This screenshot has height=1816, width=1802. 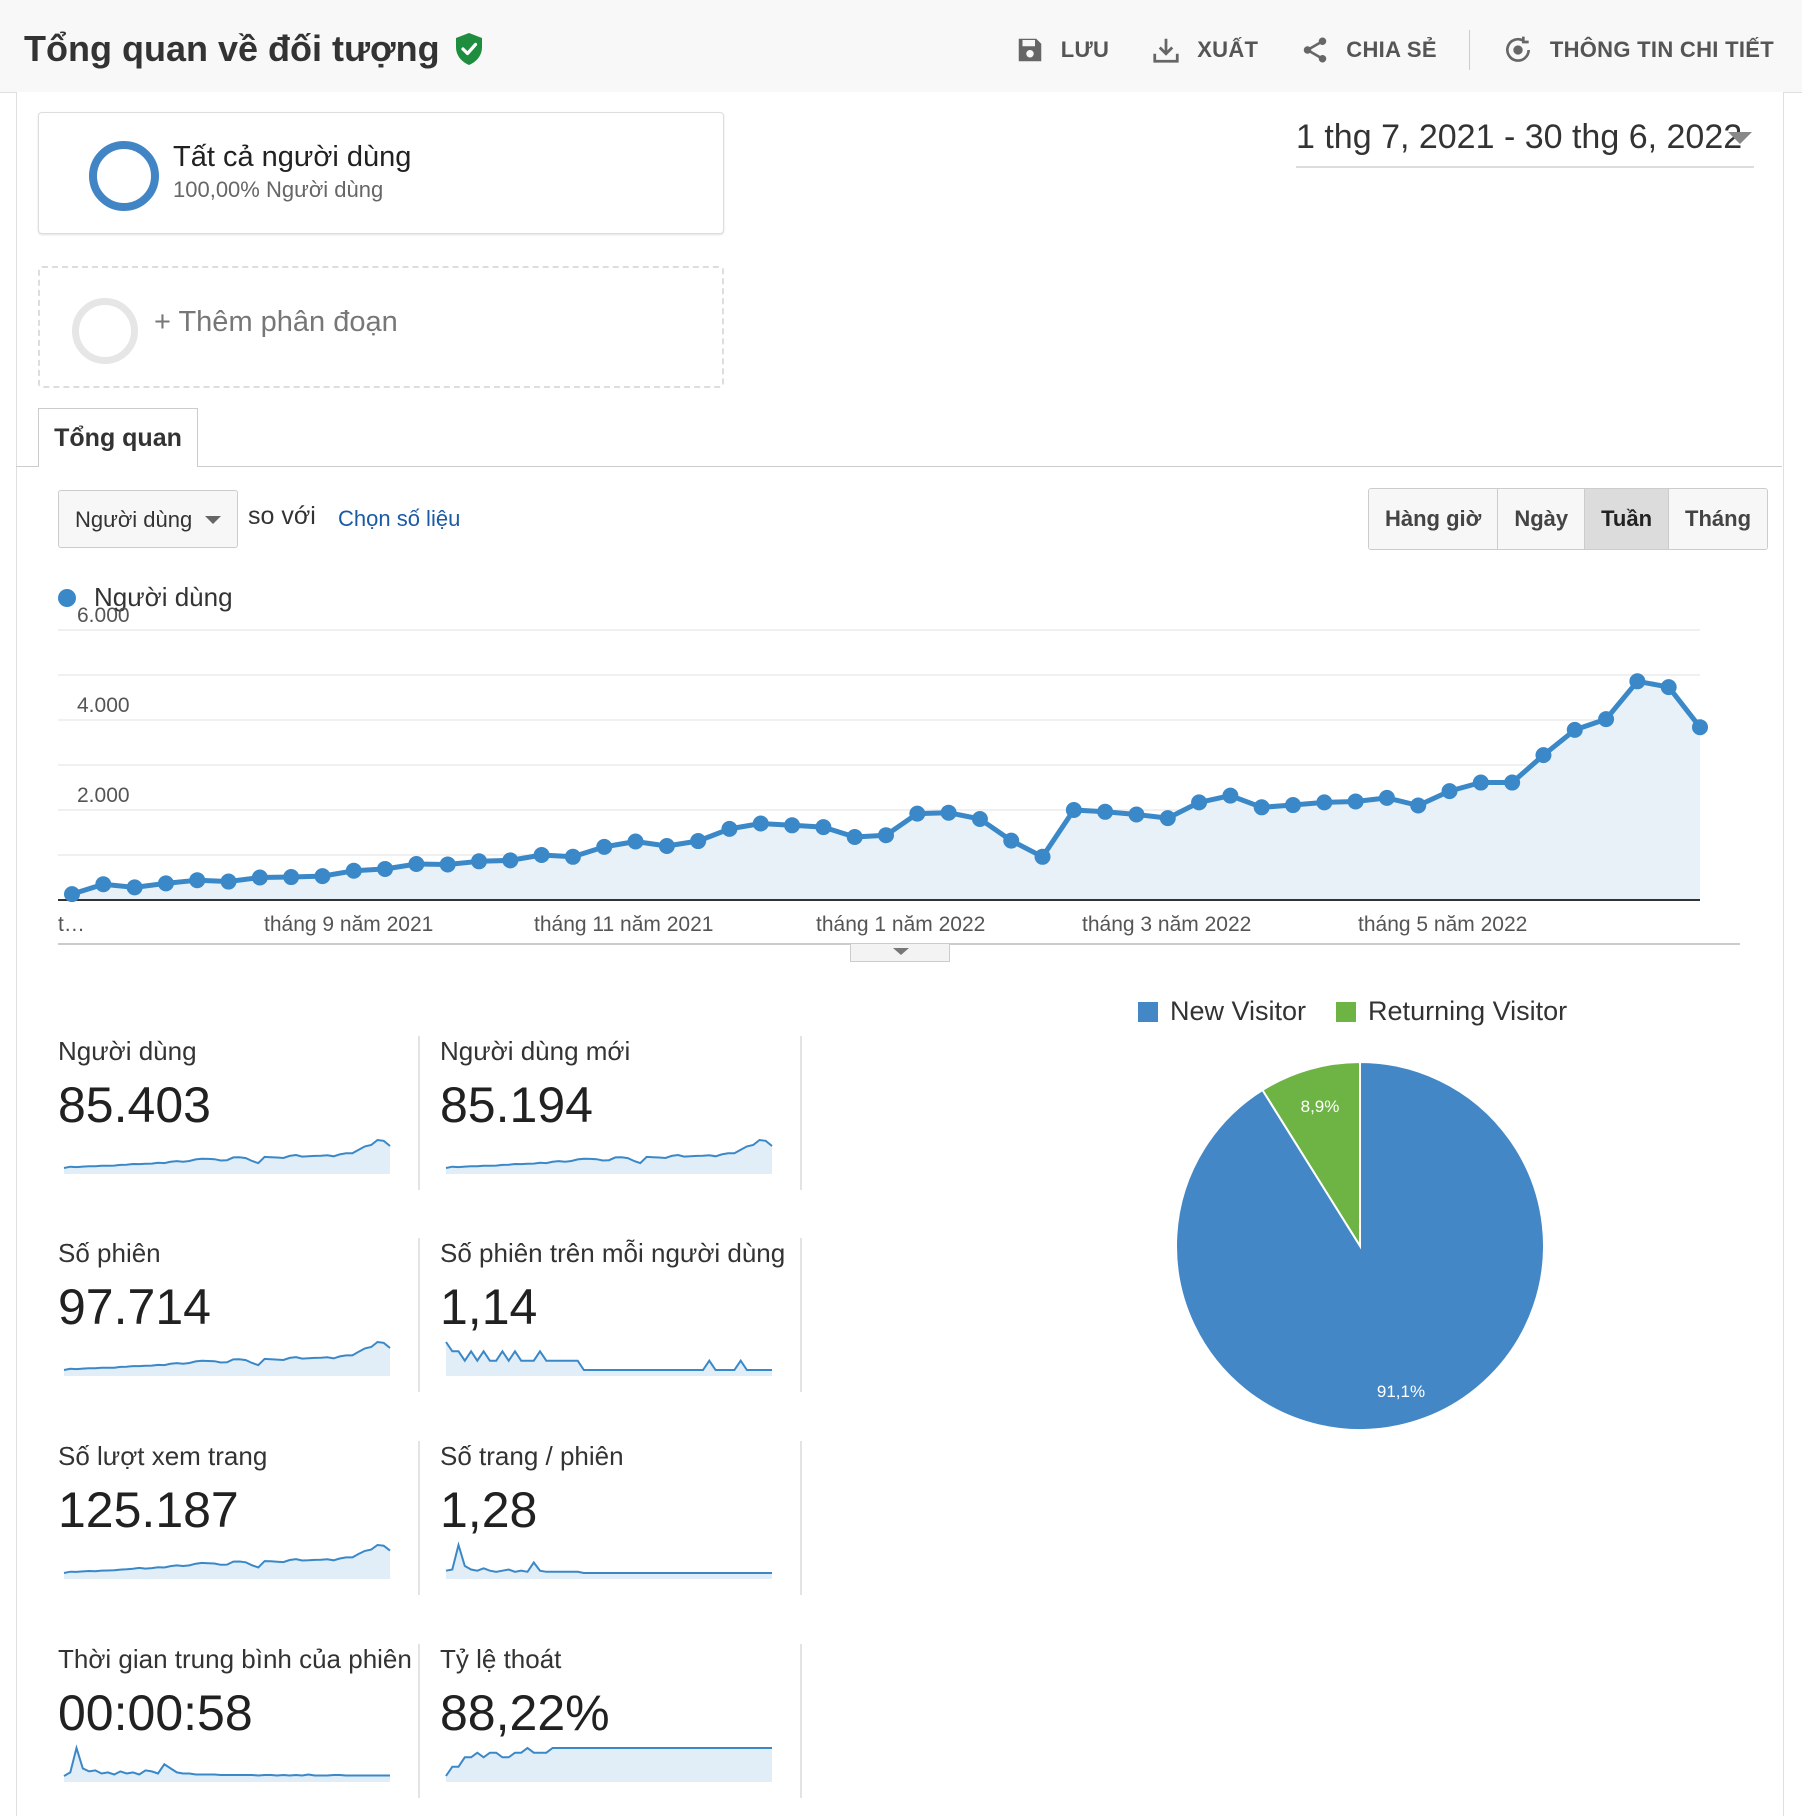 What do you see at coordinates (127, 1051) in the screenshot?
I see `metric-label: Người dùng` at bounding box center [127, 1051].